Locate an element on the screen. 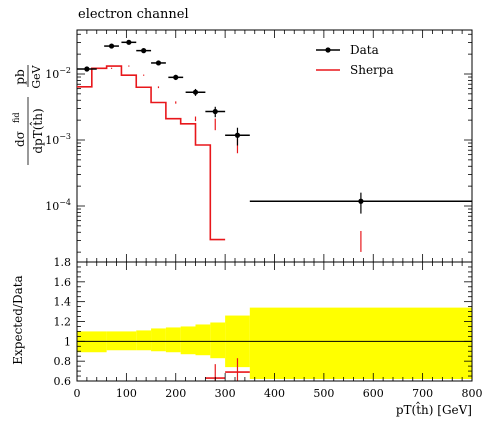 This screenshot has height=421, width=486. x-tick-label: 0 is located at coordinates (77, 393).